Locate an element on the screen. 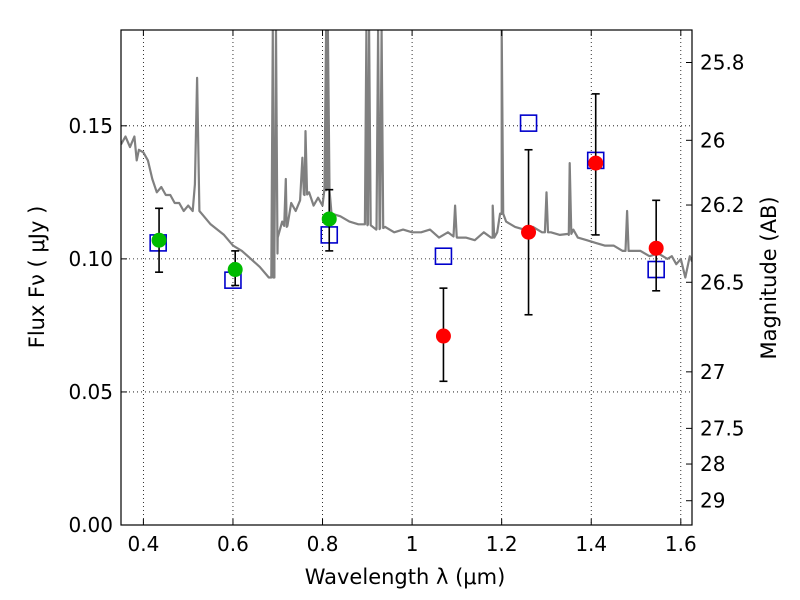 The image size is (800, 600). right-tick-label: 26.2 is located at coordinates (722, 205).